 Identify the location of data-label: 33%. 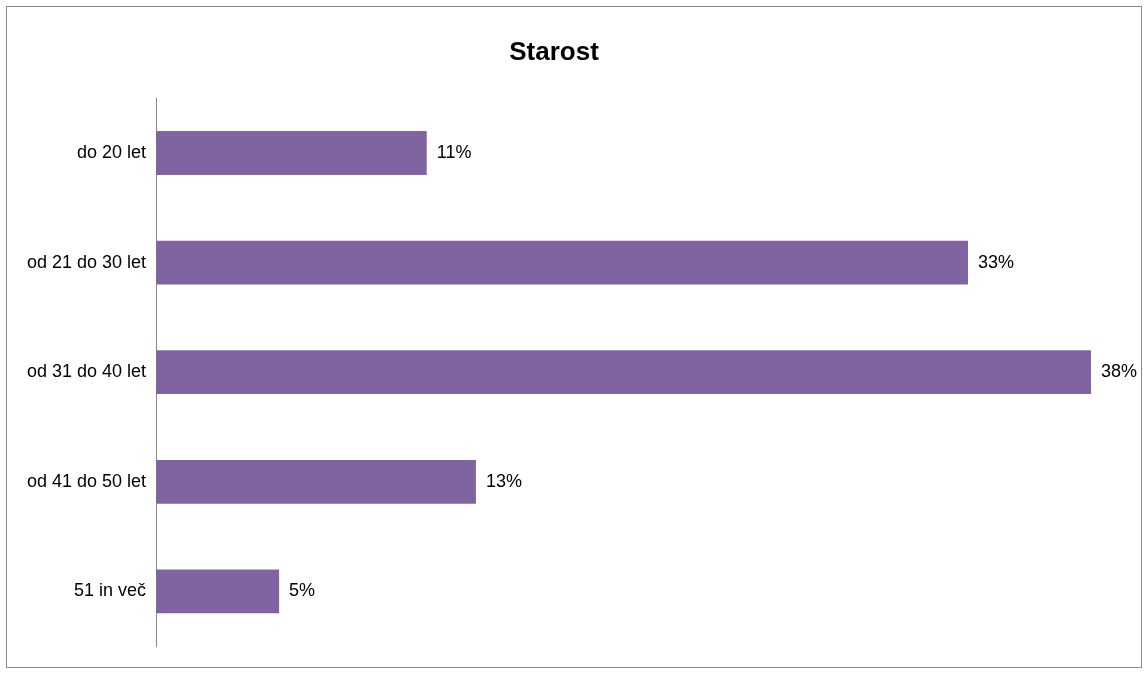
(996, 261).